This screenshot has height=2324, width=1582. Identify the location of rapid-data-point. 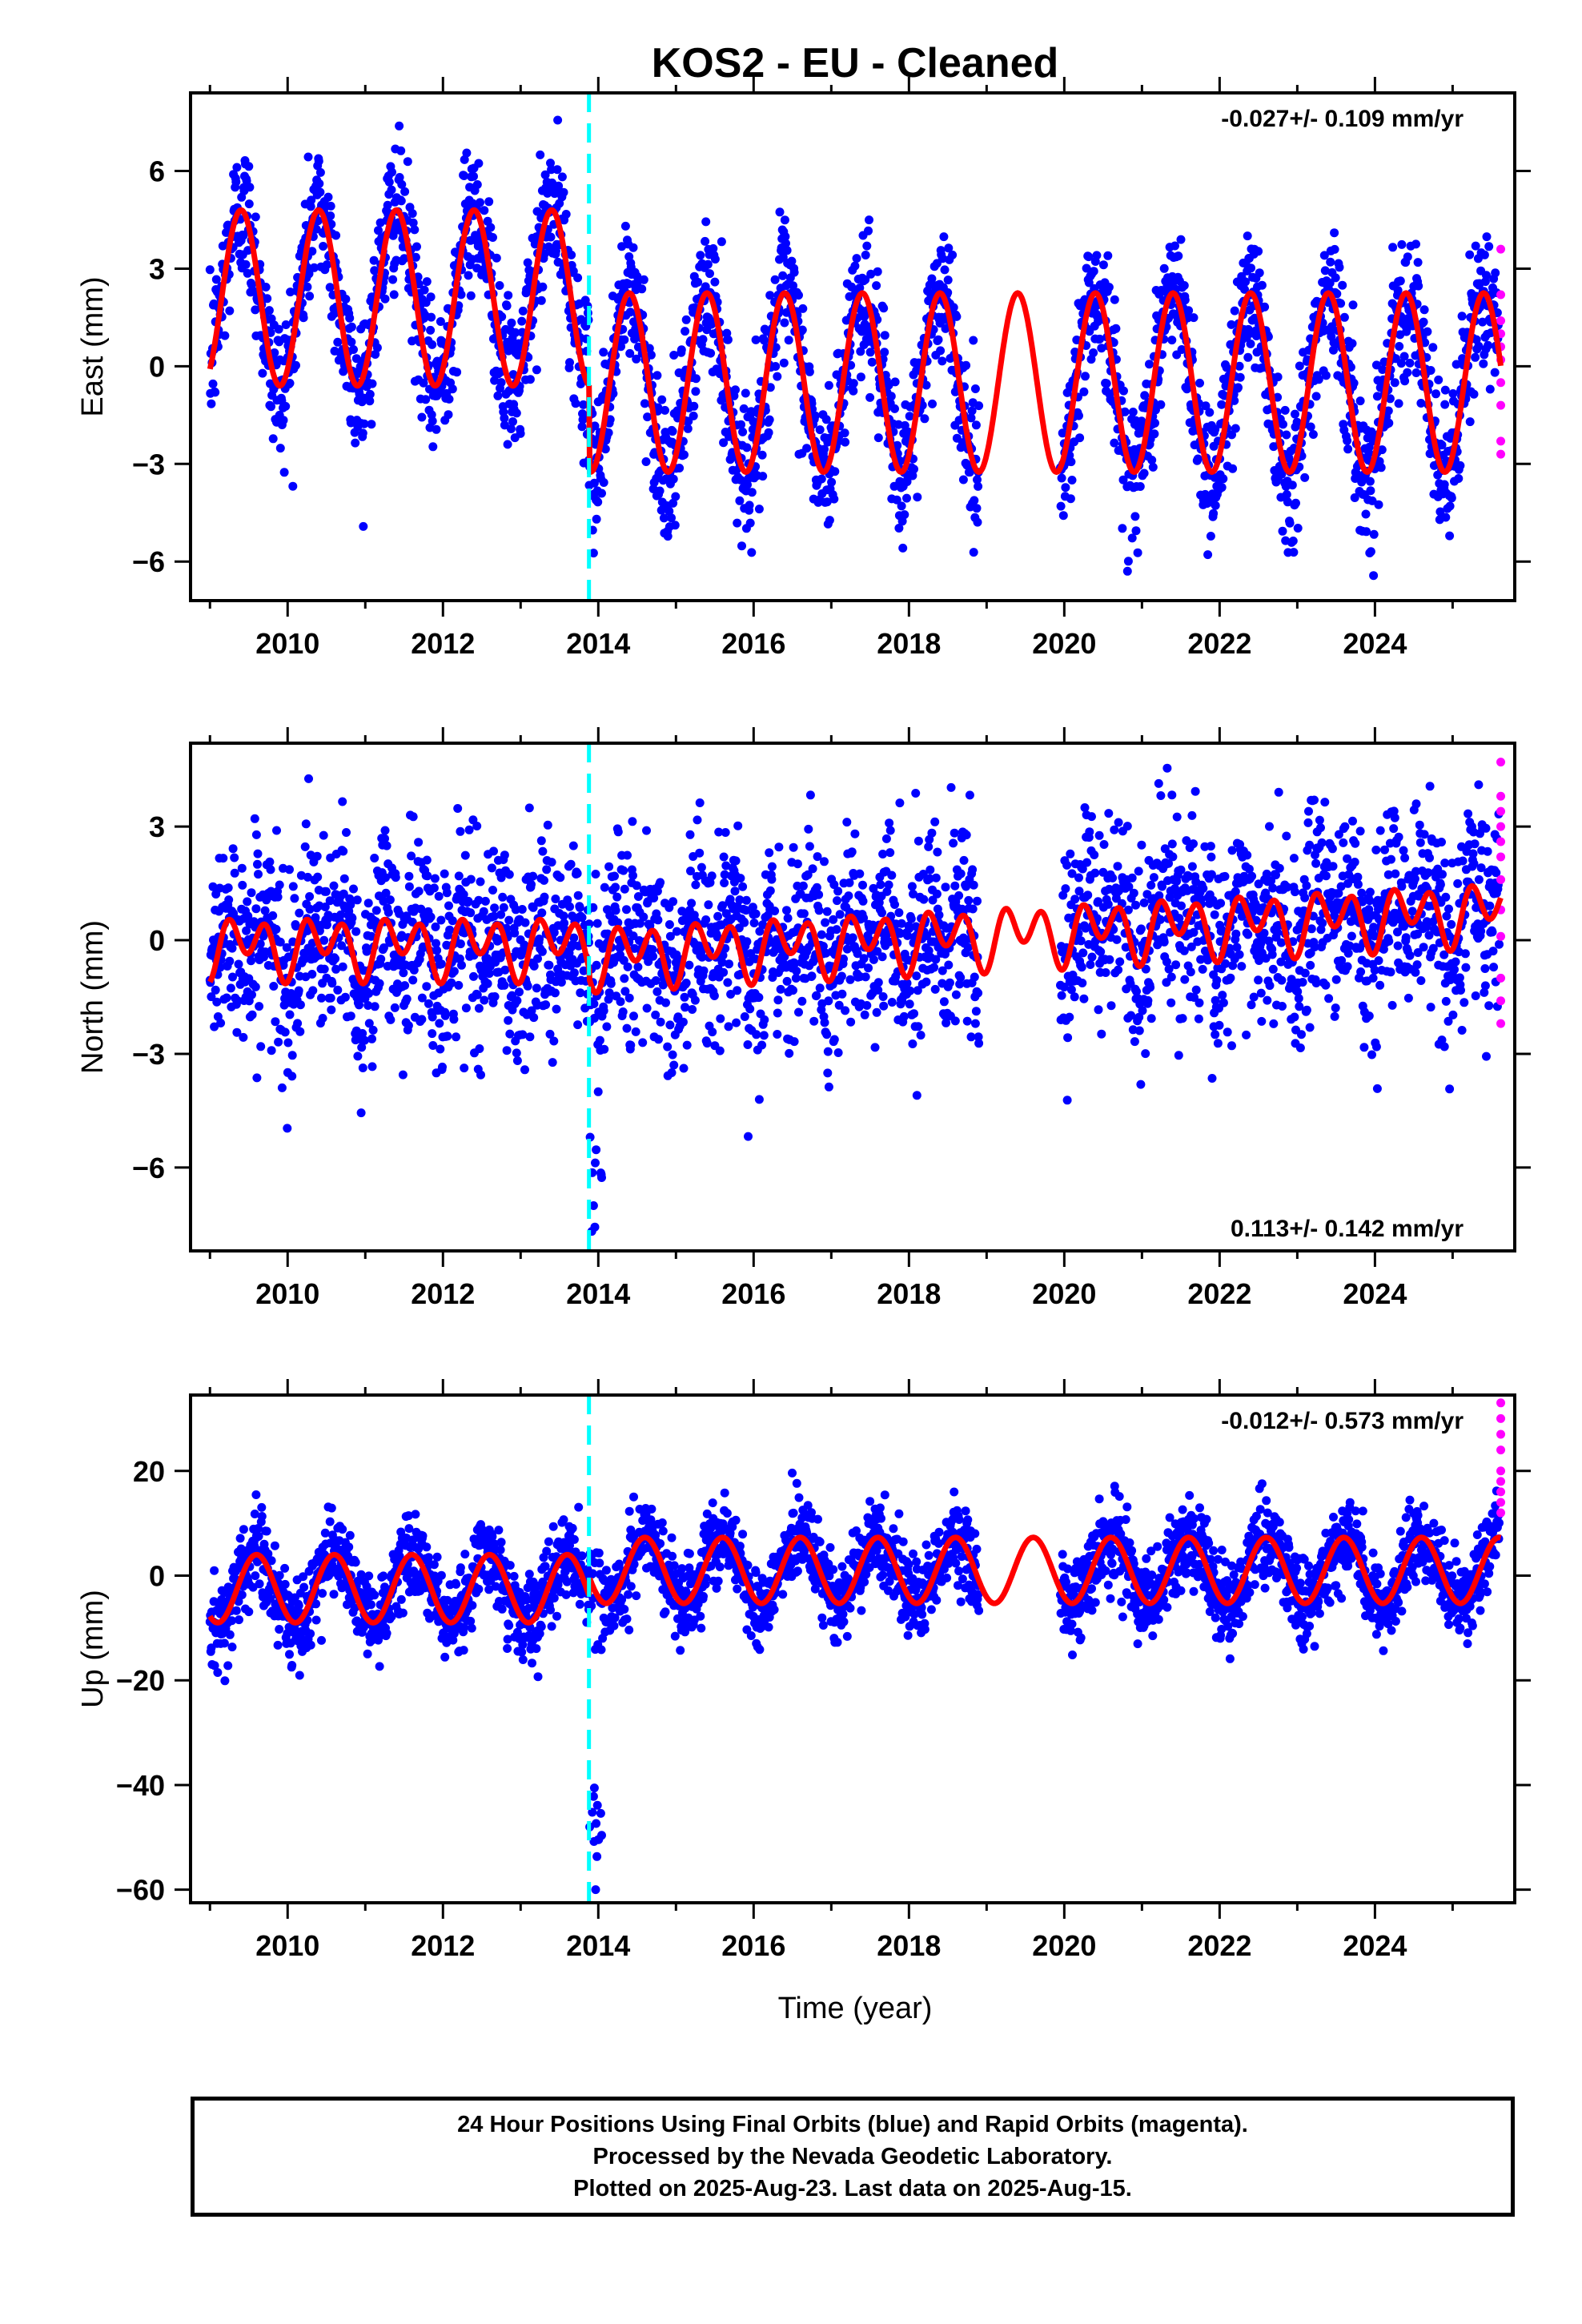
(1501, 454).